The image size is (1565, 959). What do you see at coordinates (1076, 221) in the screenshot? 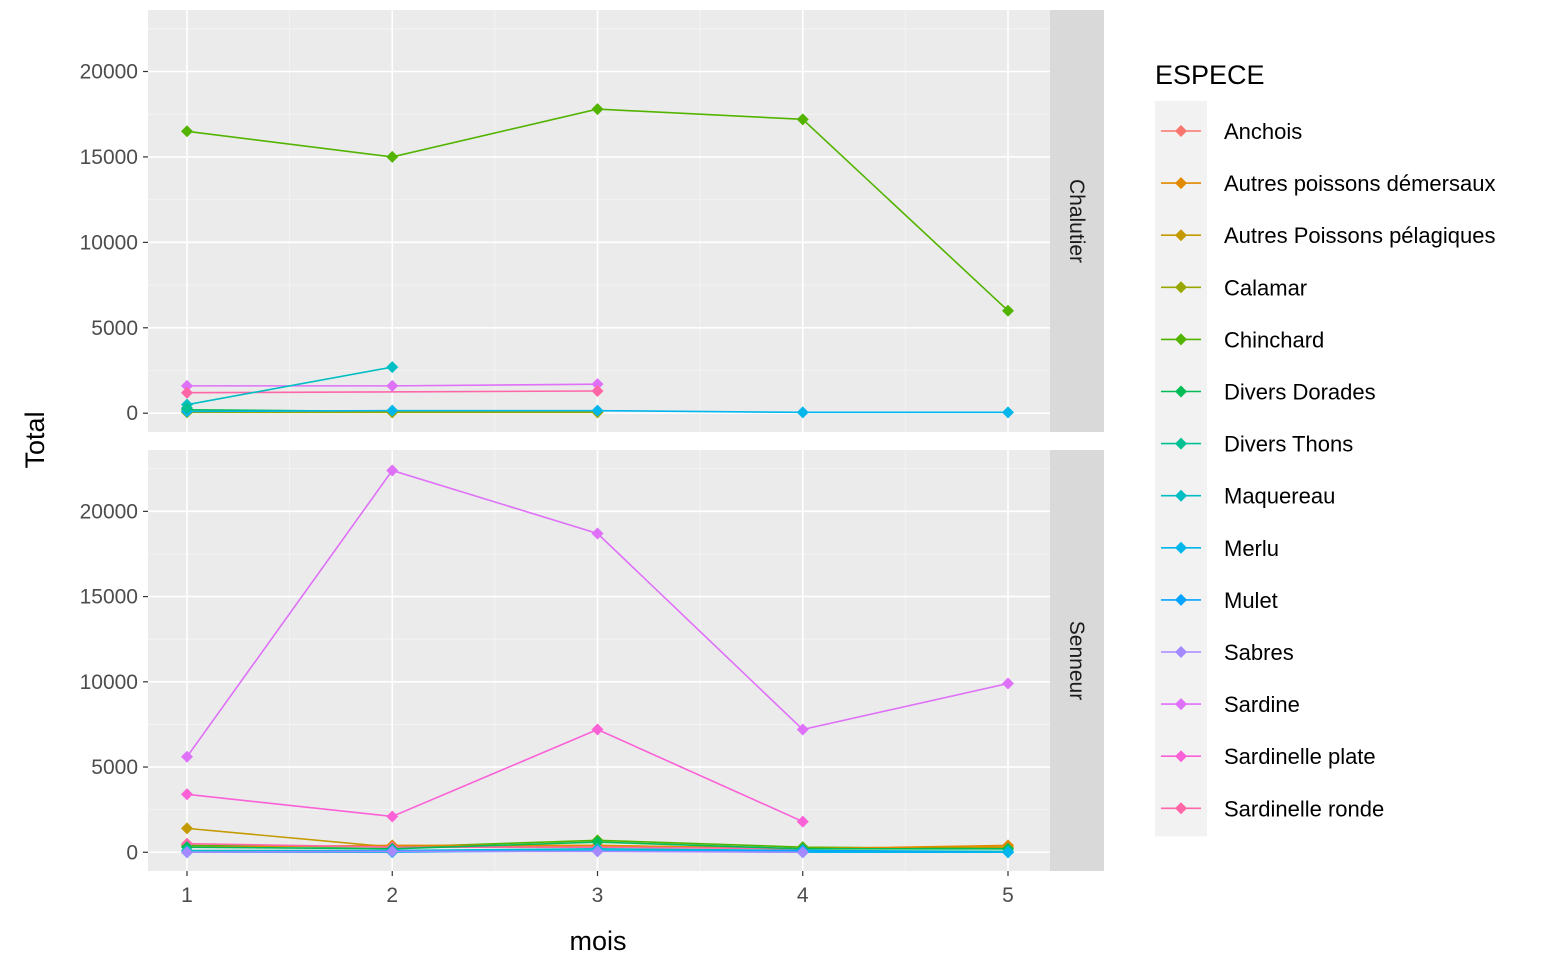
I see `facet-strip-label: Chalutier` at bounding box center [1076, 221].